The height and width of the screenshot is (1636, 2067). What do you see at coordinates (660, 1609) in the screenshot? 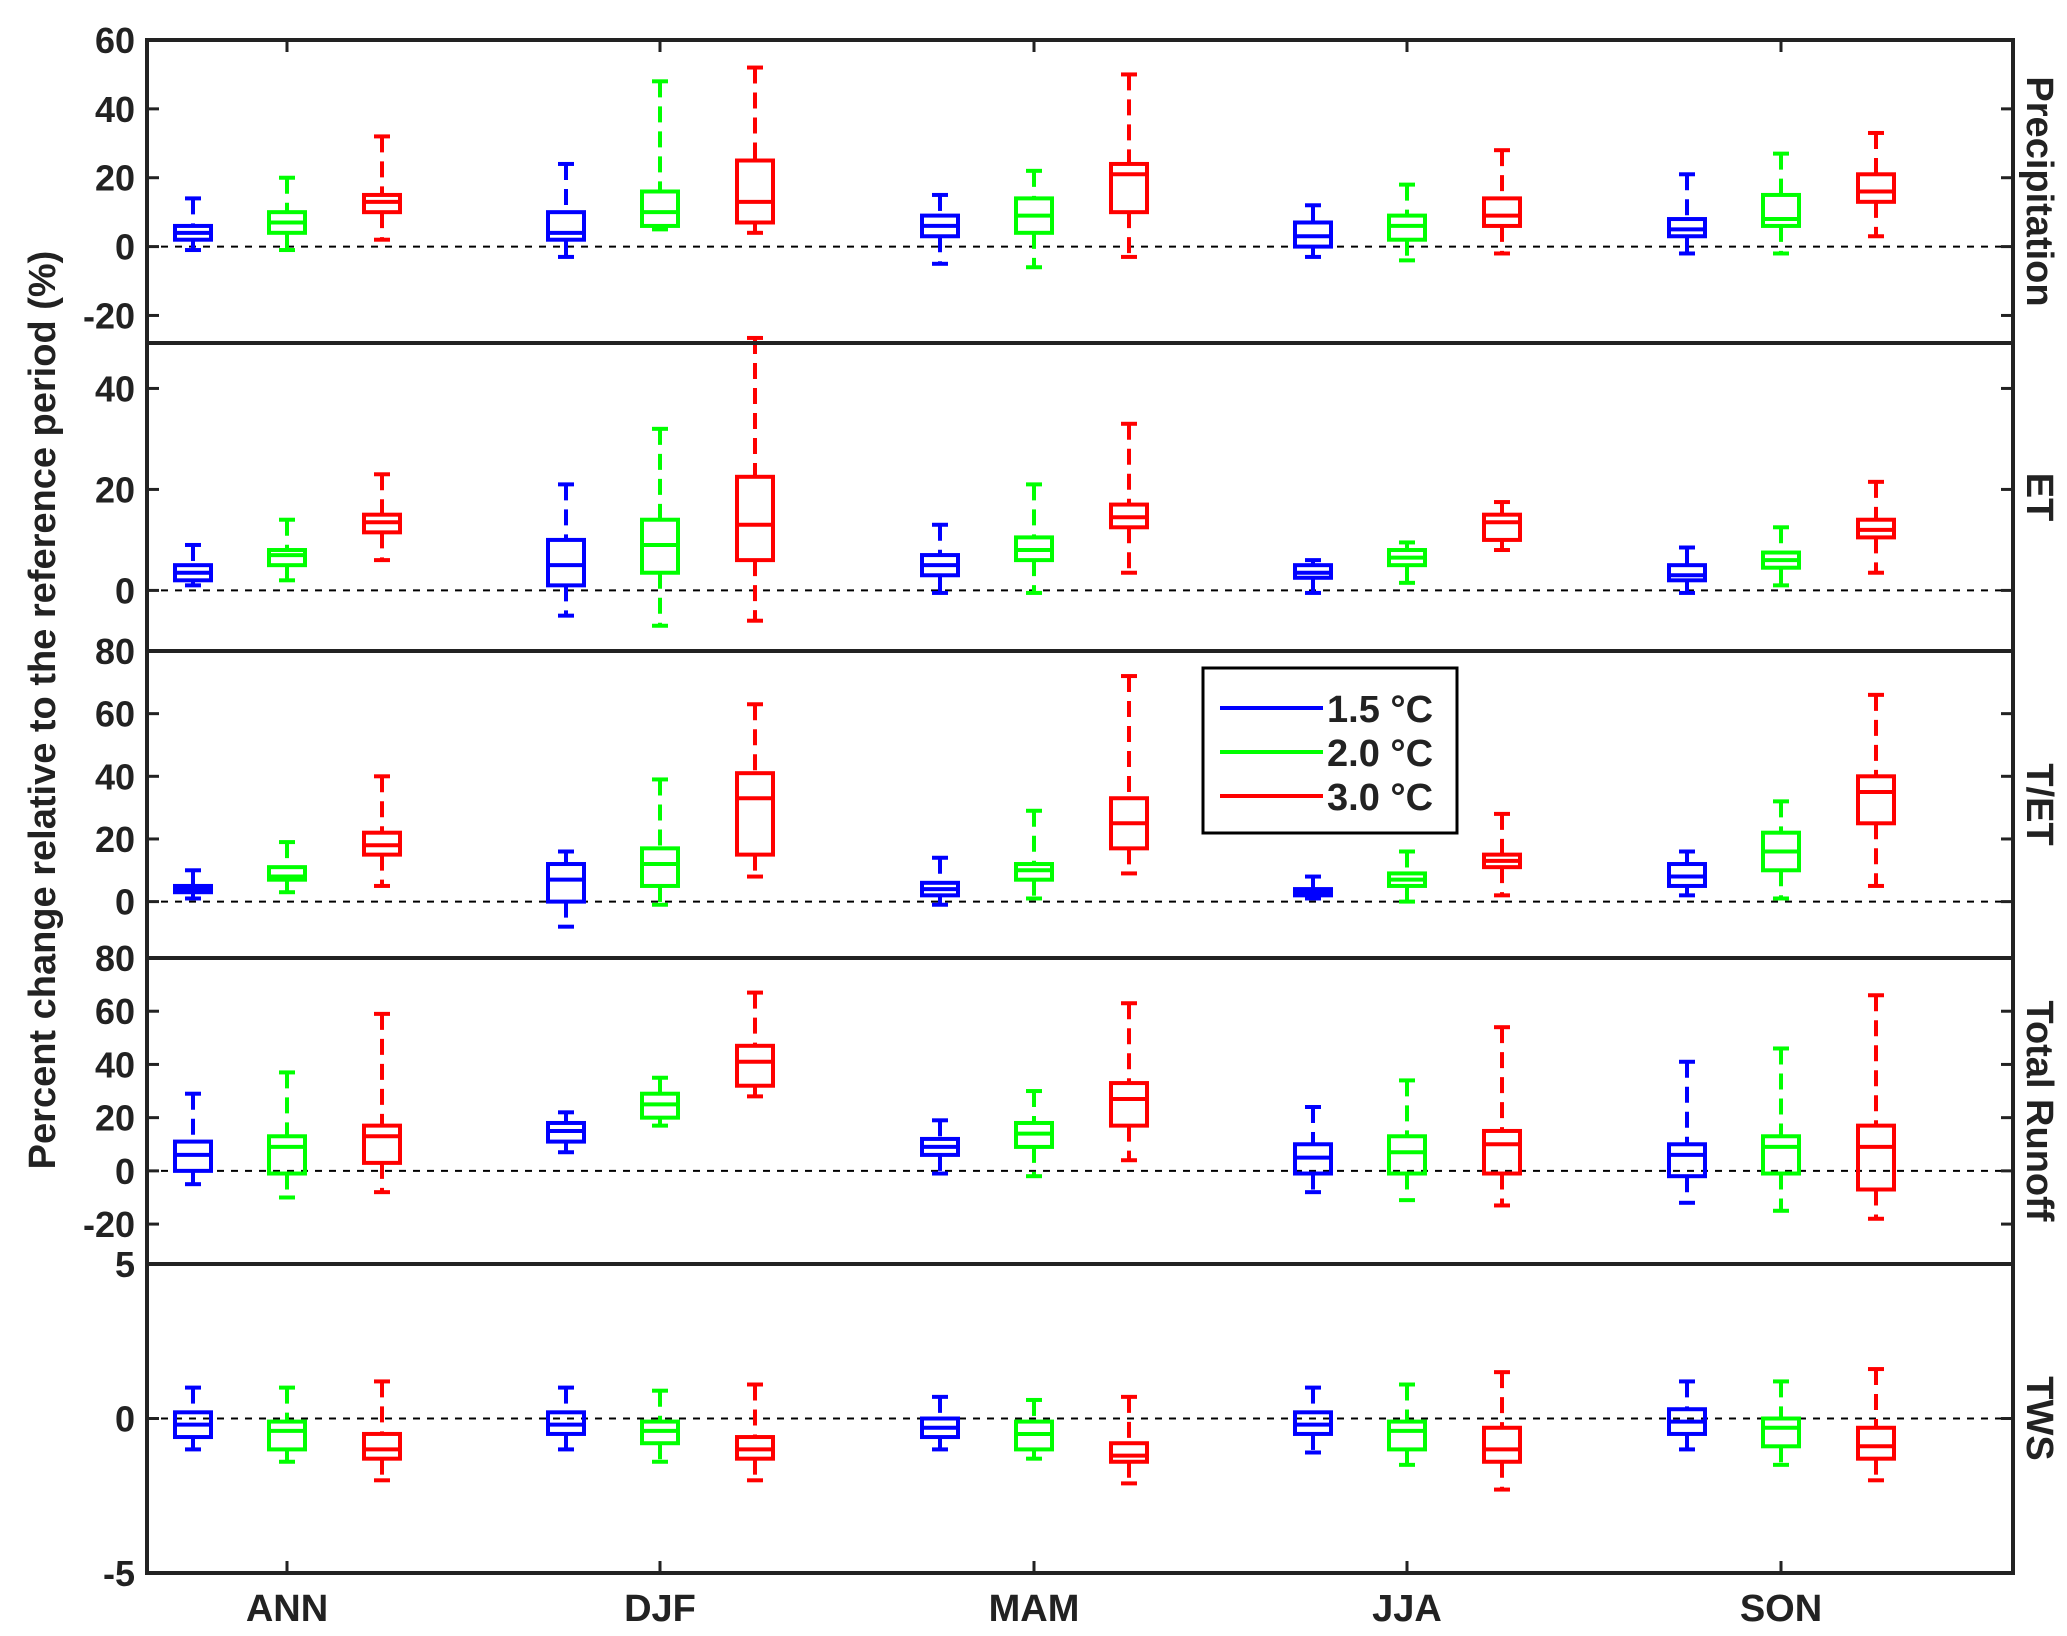
I see `x-tick-label: DJF` at bounding box center [660, 1609].